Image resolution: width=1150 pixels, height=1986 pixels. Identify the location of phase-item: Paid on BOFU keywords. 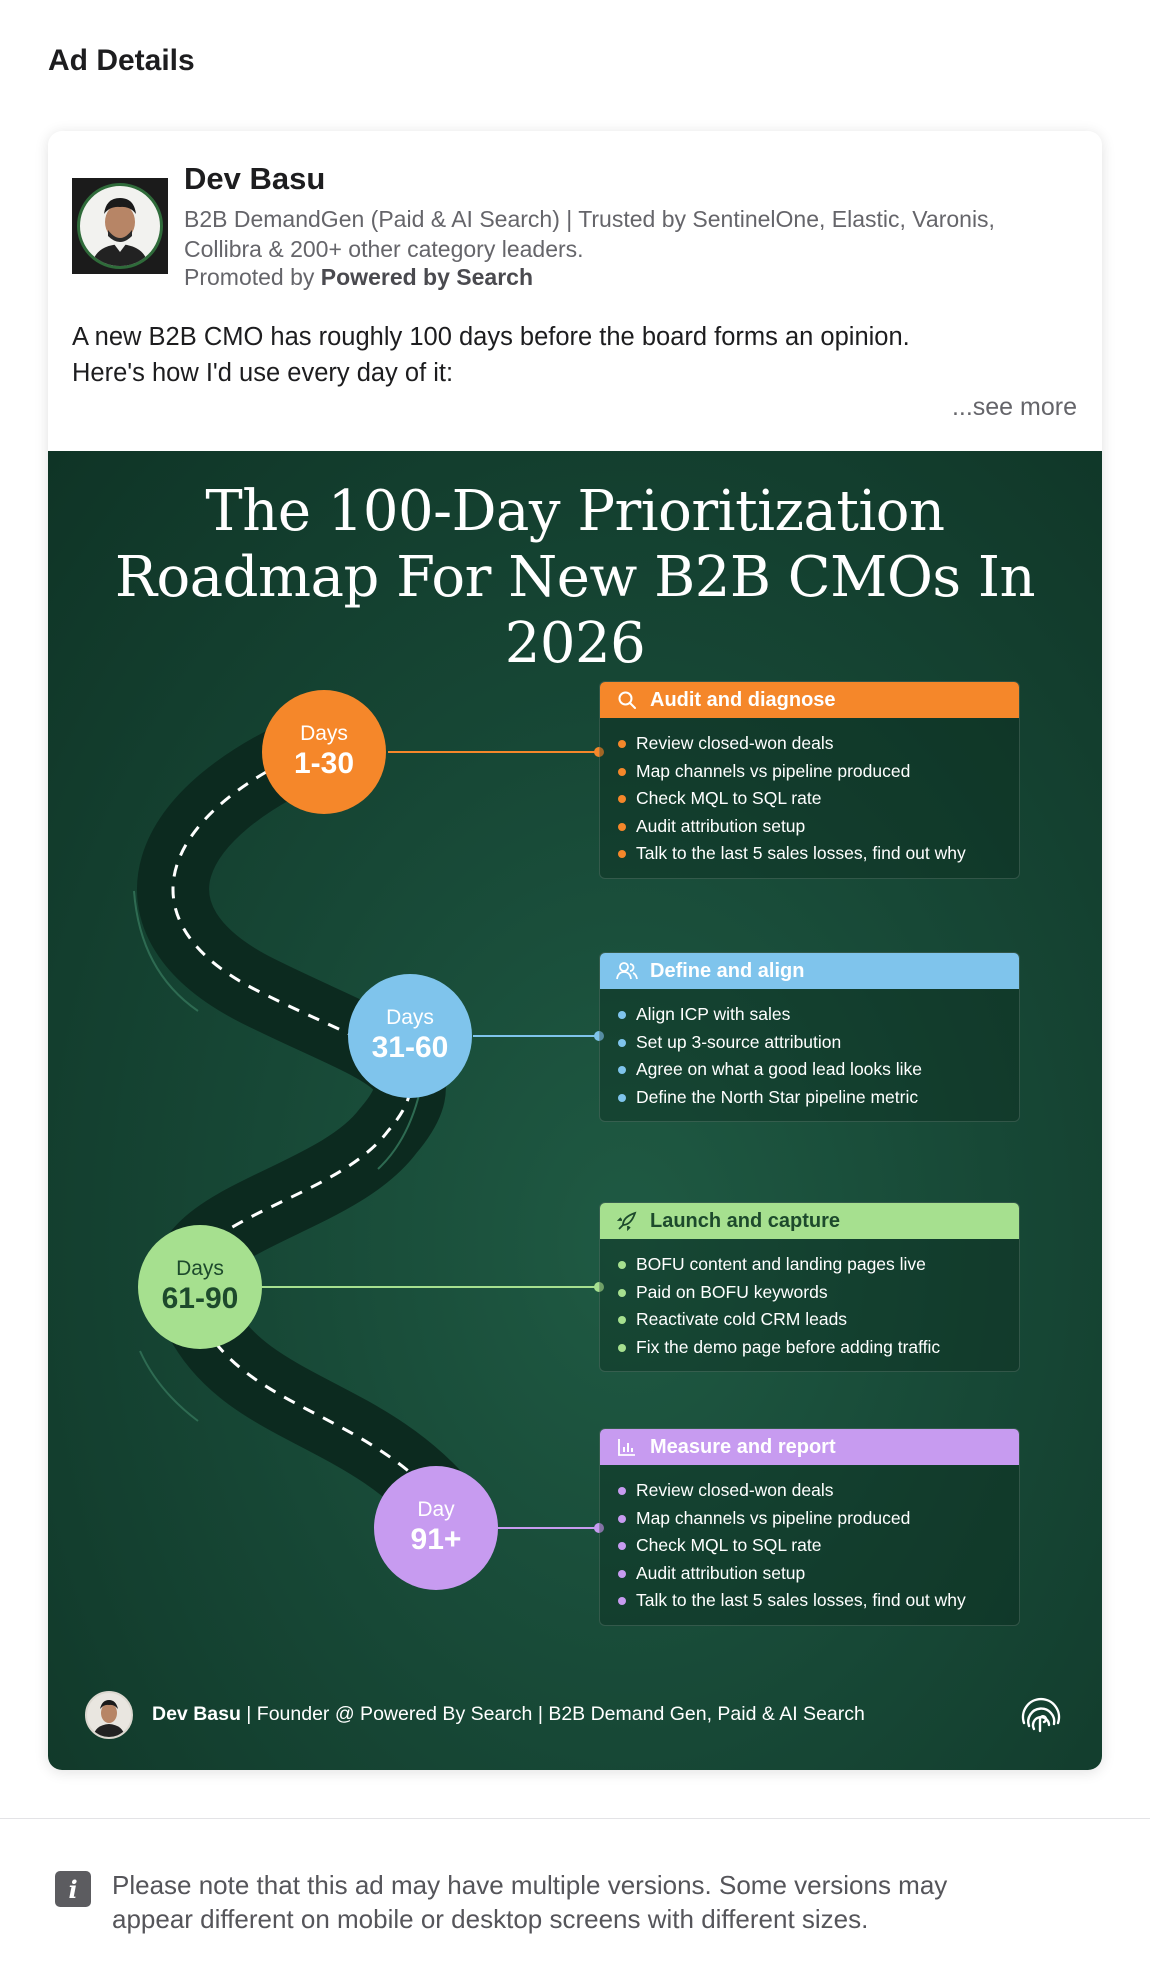
(818, 1293).